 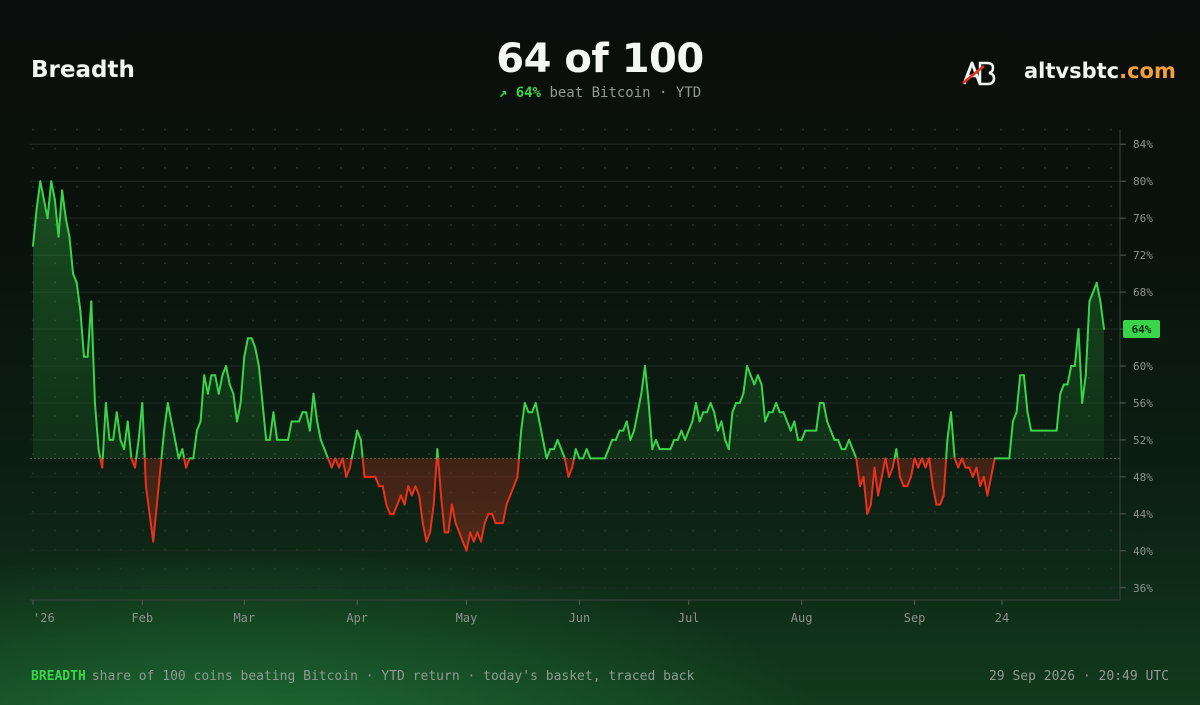 What do you see at coordinates (1143, 440) in the screenshot?
I see `y-tick-label: 52%` at bounding box center [1143, 440].